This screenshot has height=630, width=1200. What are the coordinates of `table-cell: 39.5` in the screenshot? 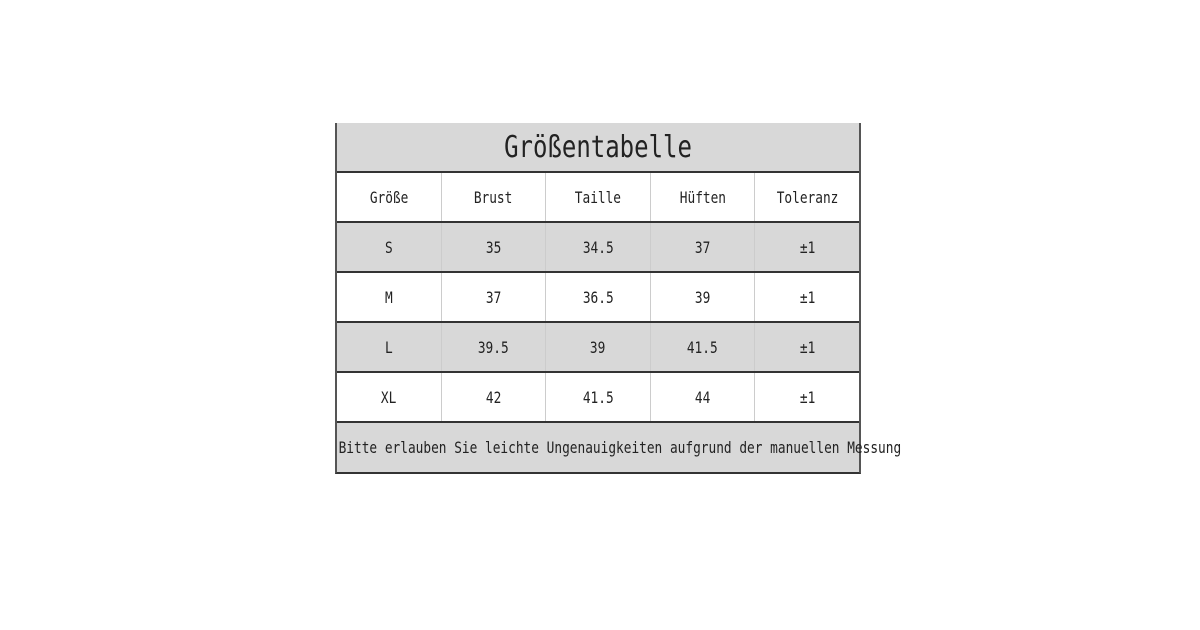 It's located at (494, 347).